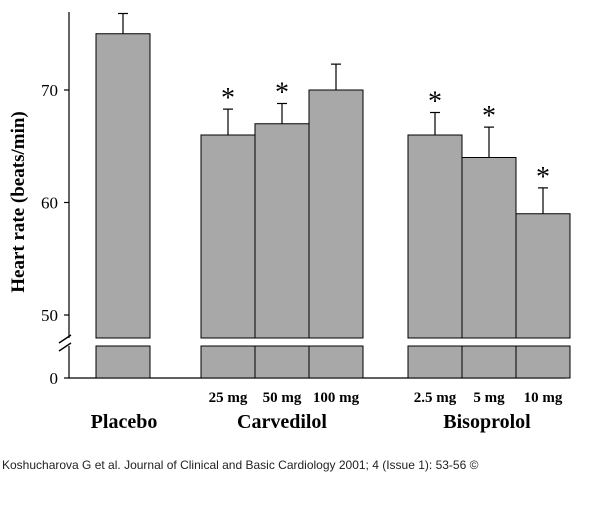 This screenshot has height=516, width=600. I want to click on group-label: Placebo, so click(124, 422).